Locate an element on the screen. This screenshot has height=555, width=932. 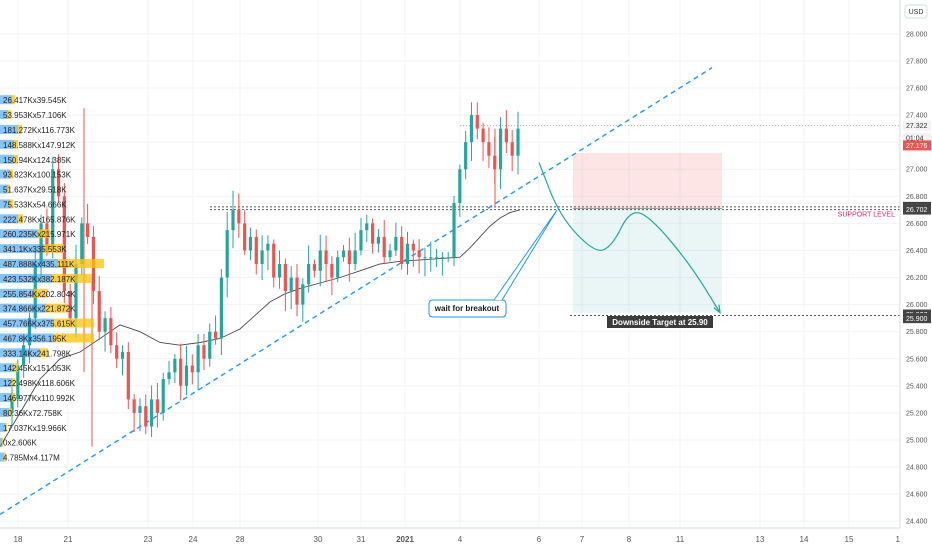
time-tick-label: 6 is located at coordinates (539, 539).